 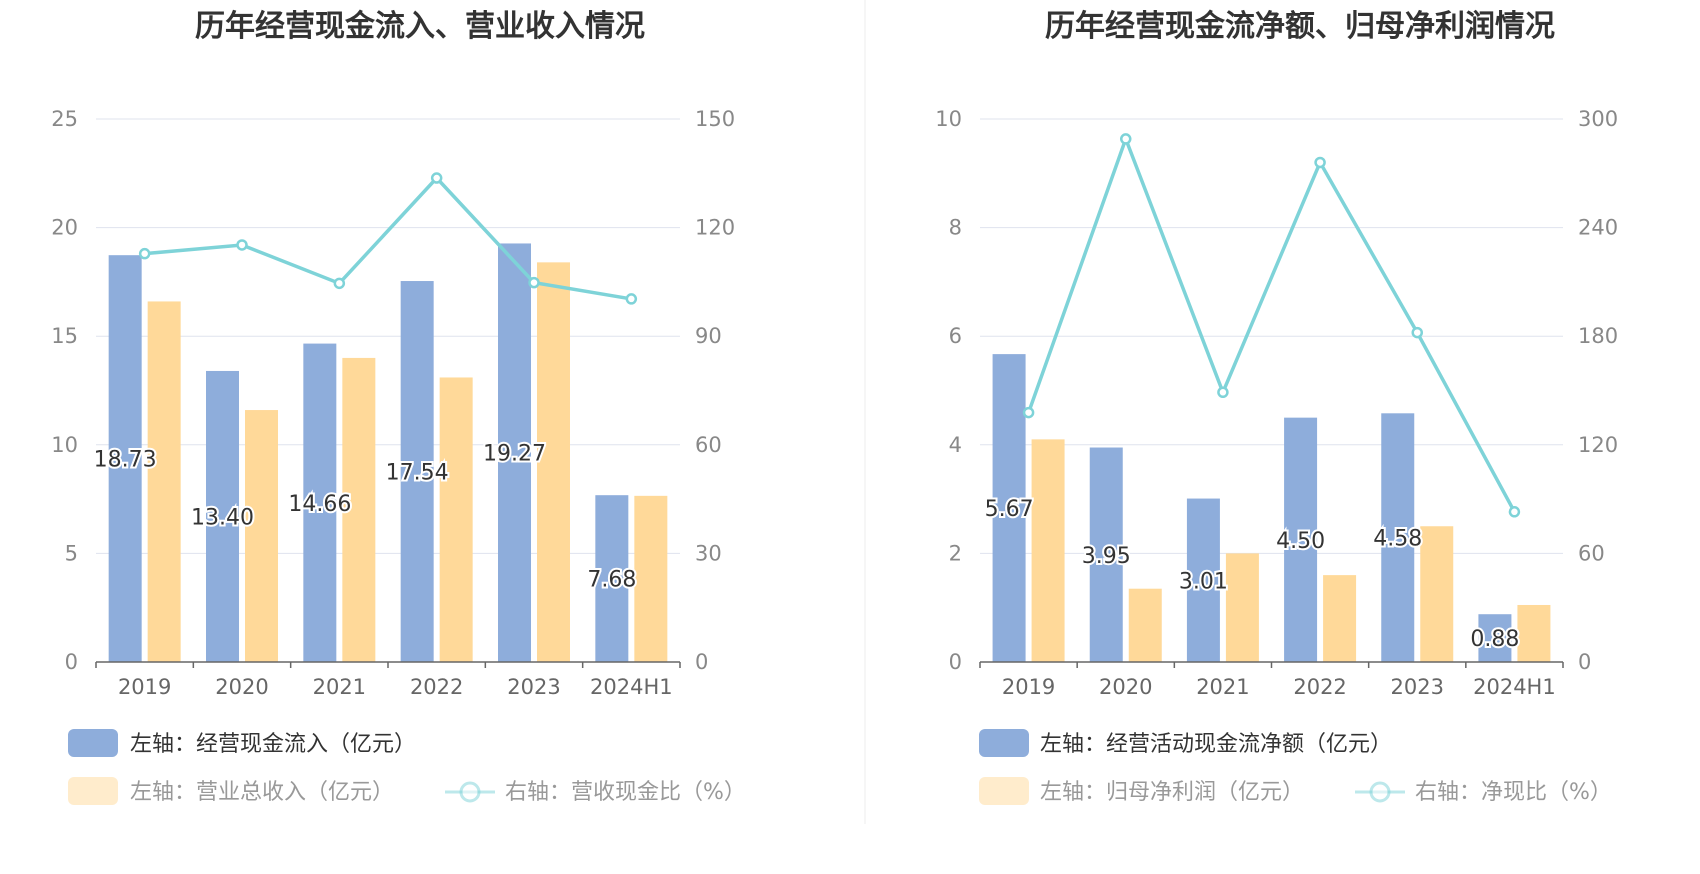 I want to click on legend-label: 左轴：营业总收入（亿元）, so click(x=262, y=792).